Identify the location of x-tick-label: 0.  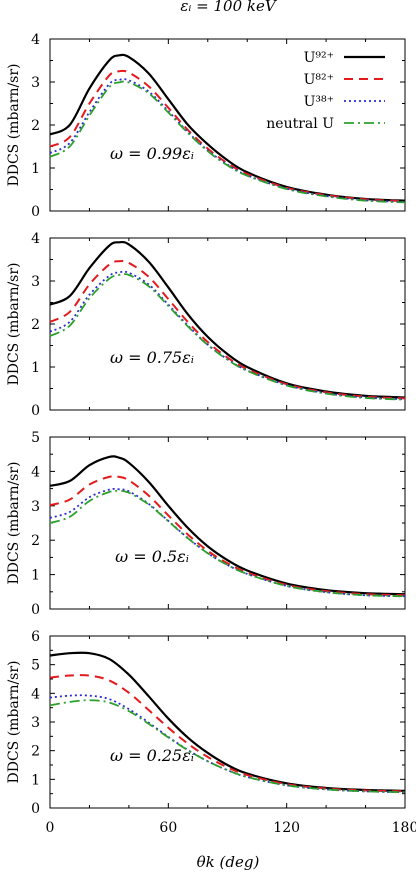
(50, 828).